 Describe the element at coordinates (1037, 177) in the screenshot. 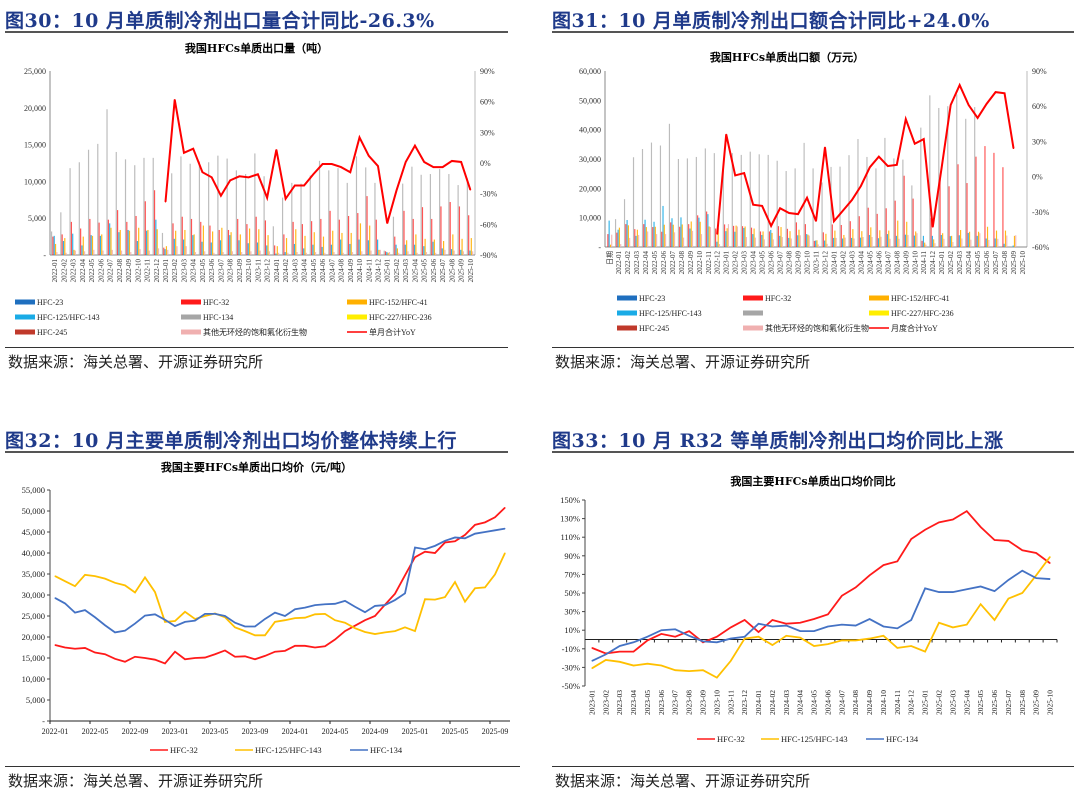

I see `fig31-y2-tick-label: 0%` at that location.